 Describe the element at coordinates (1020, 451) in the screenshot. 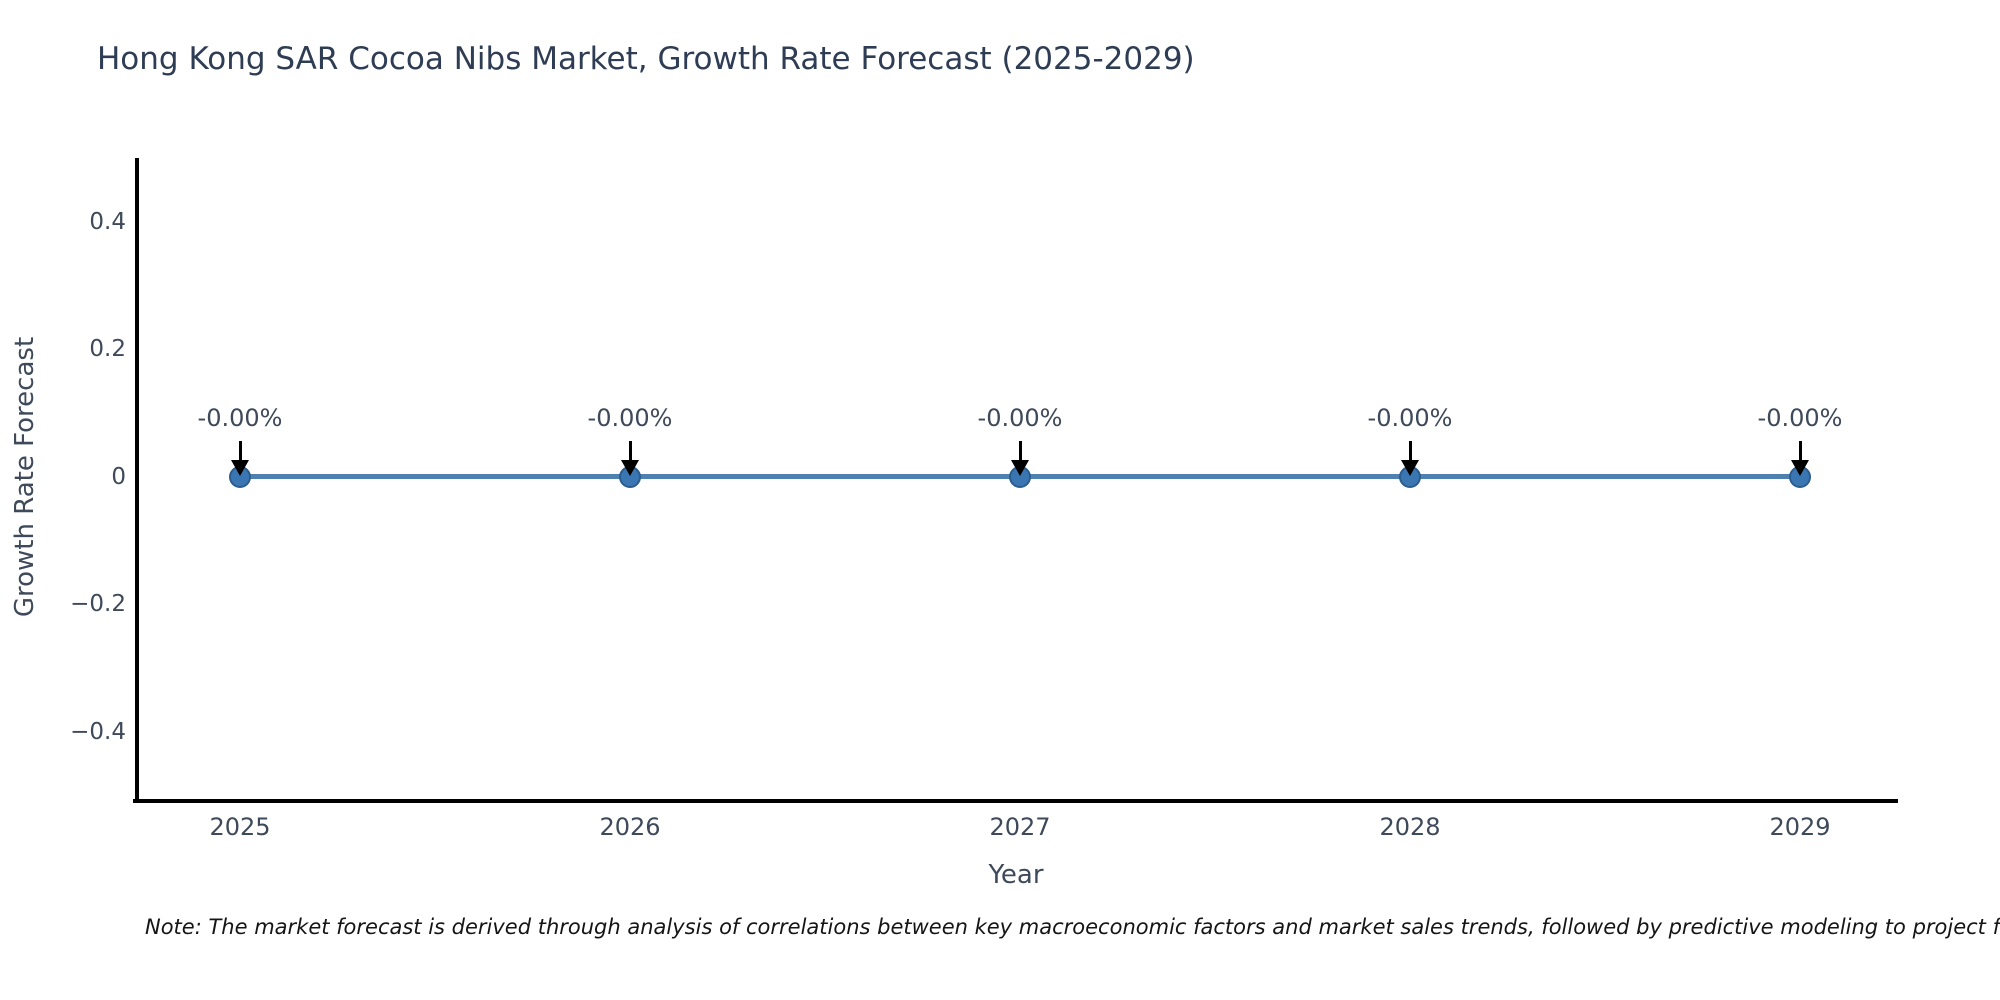

I see `annotation-arrow-2027` at that location.